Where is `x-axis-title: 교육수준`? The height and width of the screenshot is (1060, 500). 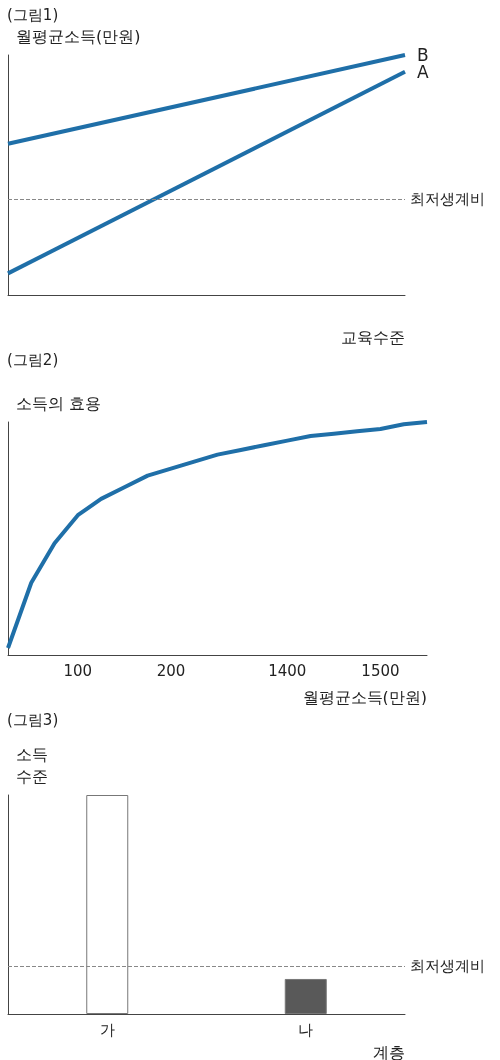
x-axis-title: 교육수준 is located at coordinates (373, 337).